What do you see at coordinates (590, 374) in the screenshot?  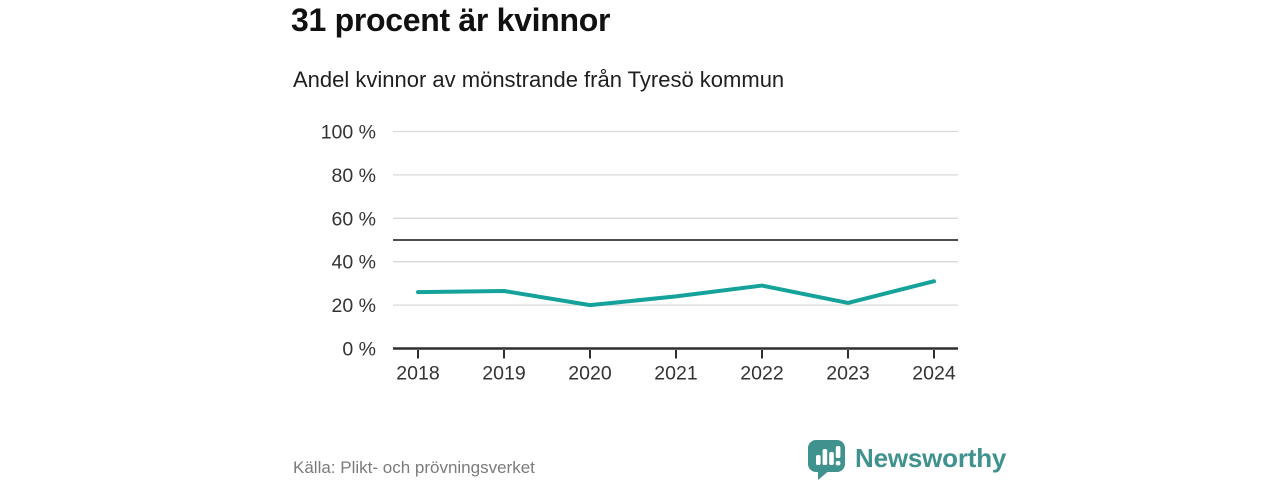 I see `x-axis-label: 2020` at bounding box center [590, 374].